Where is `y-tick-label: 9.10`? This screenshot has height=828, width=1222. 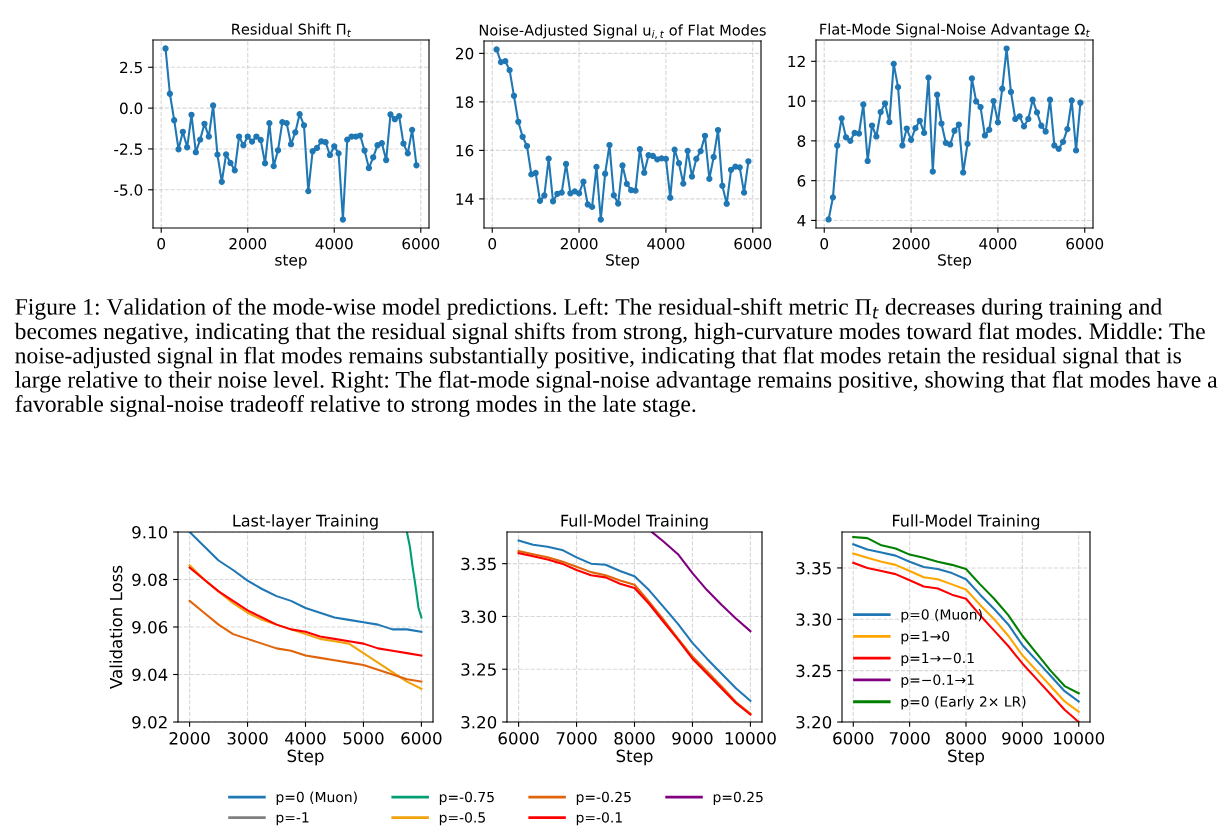 y-tick-label: 9.10 is located at coordinates (150, 532).